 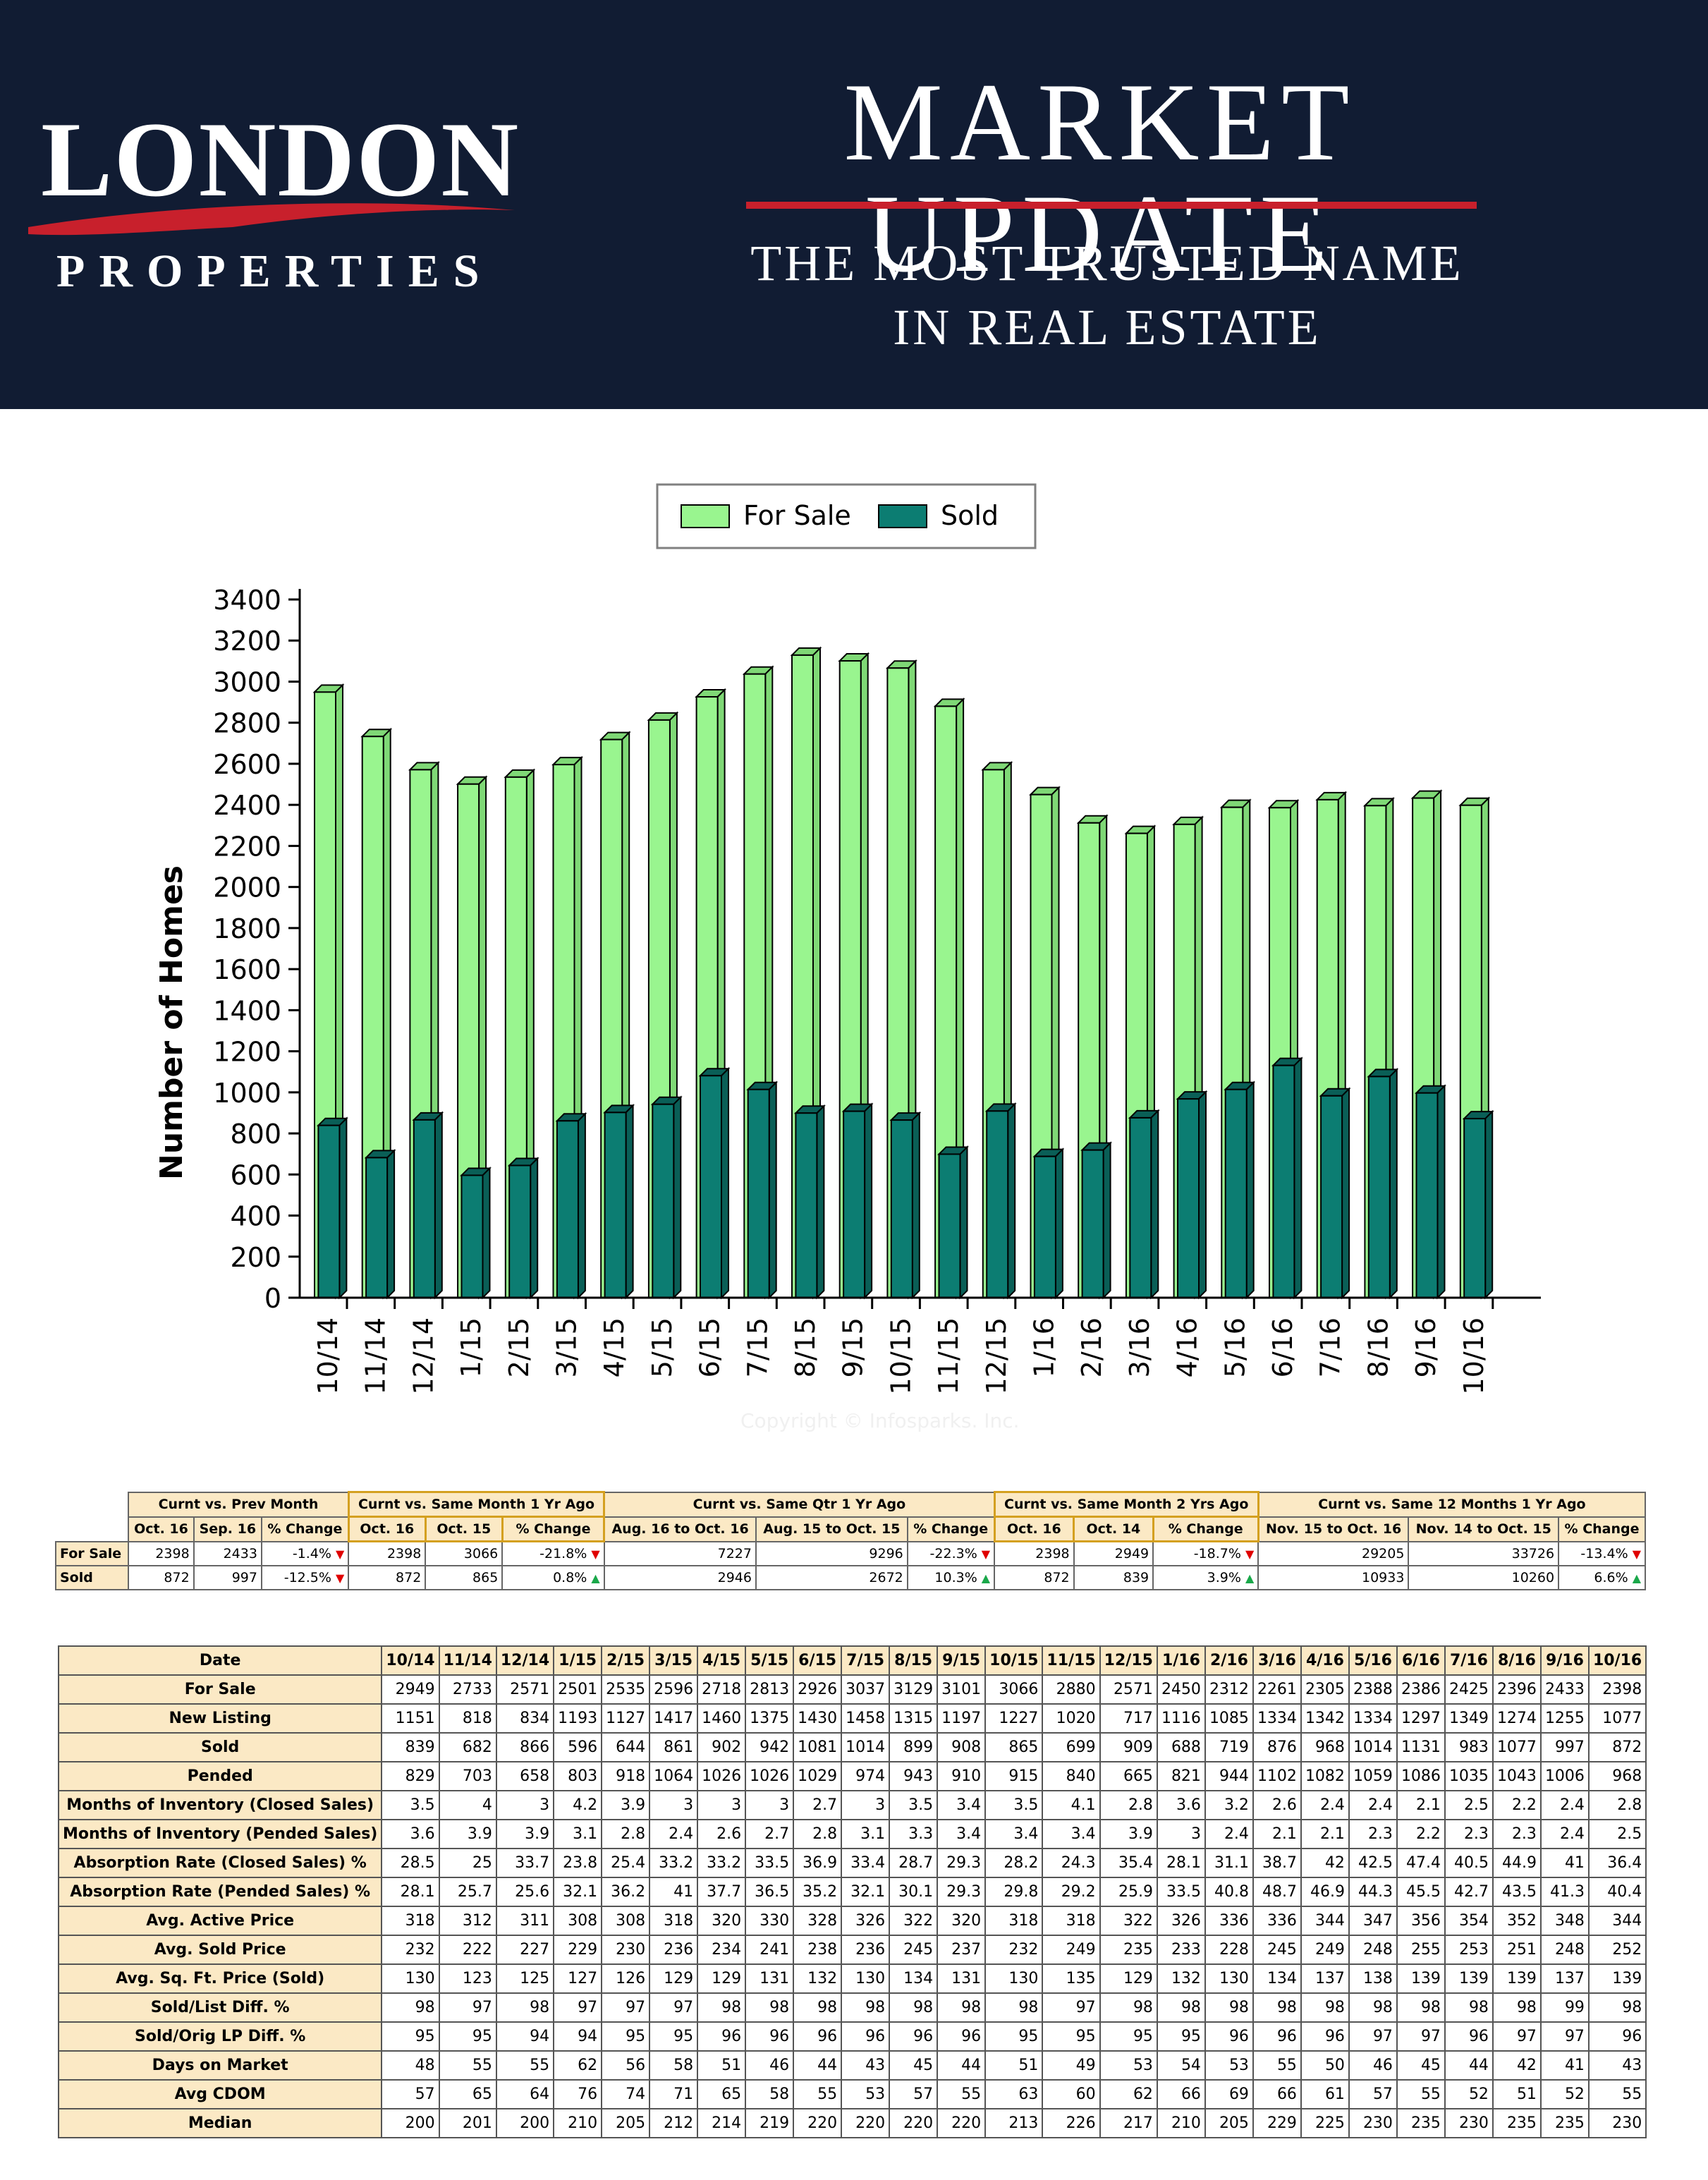 I want to click on stats-cell: 3.5, so click(x=914, y=1805).